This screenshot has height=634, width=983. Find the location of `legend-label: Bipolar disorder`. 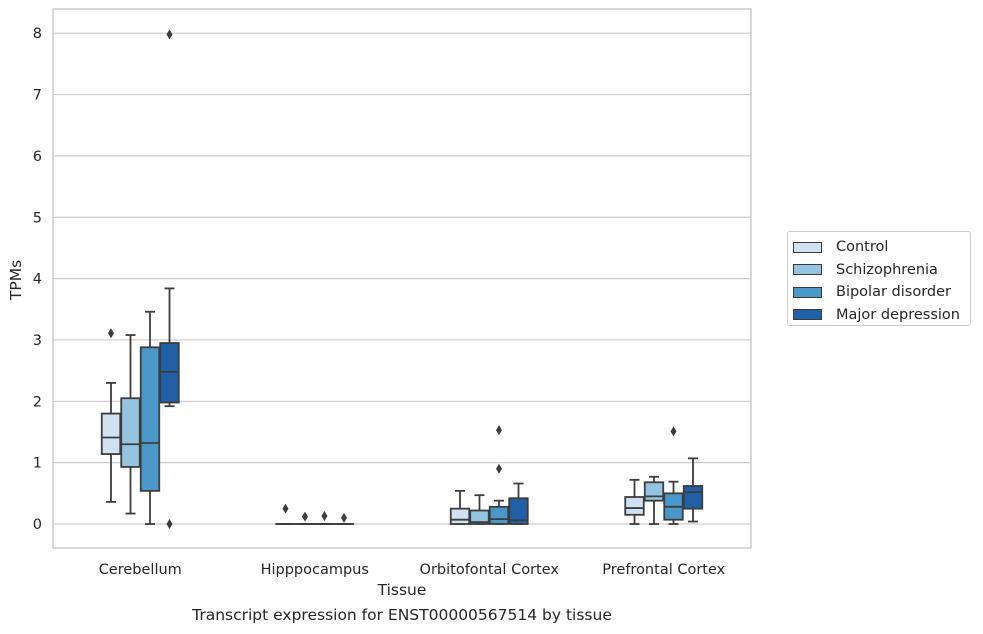

legend-label: Bipolar disorder is located at coordinates (893, 292).